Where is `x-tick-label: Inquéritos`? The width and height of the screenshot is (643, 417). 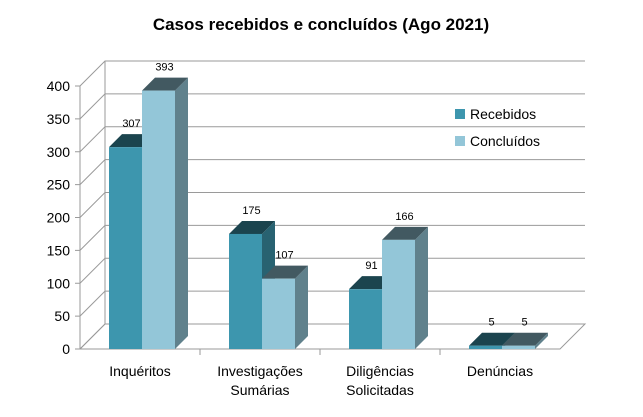 x-tick-label: Inquéritos is located at coordinates (139, 371).